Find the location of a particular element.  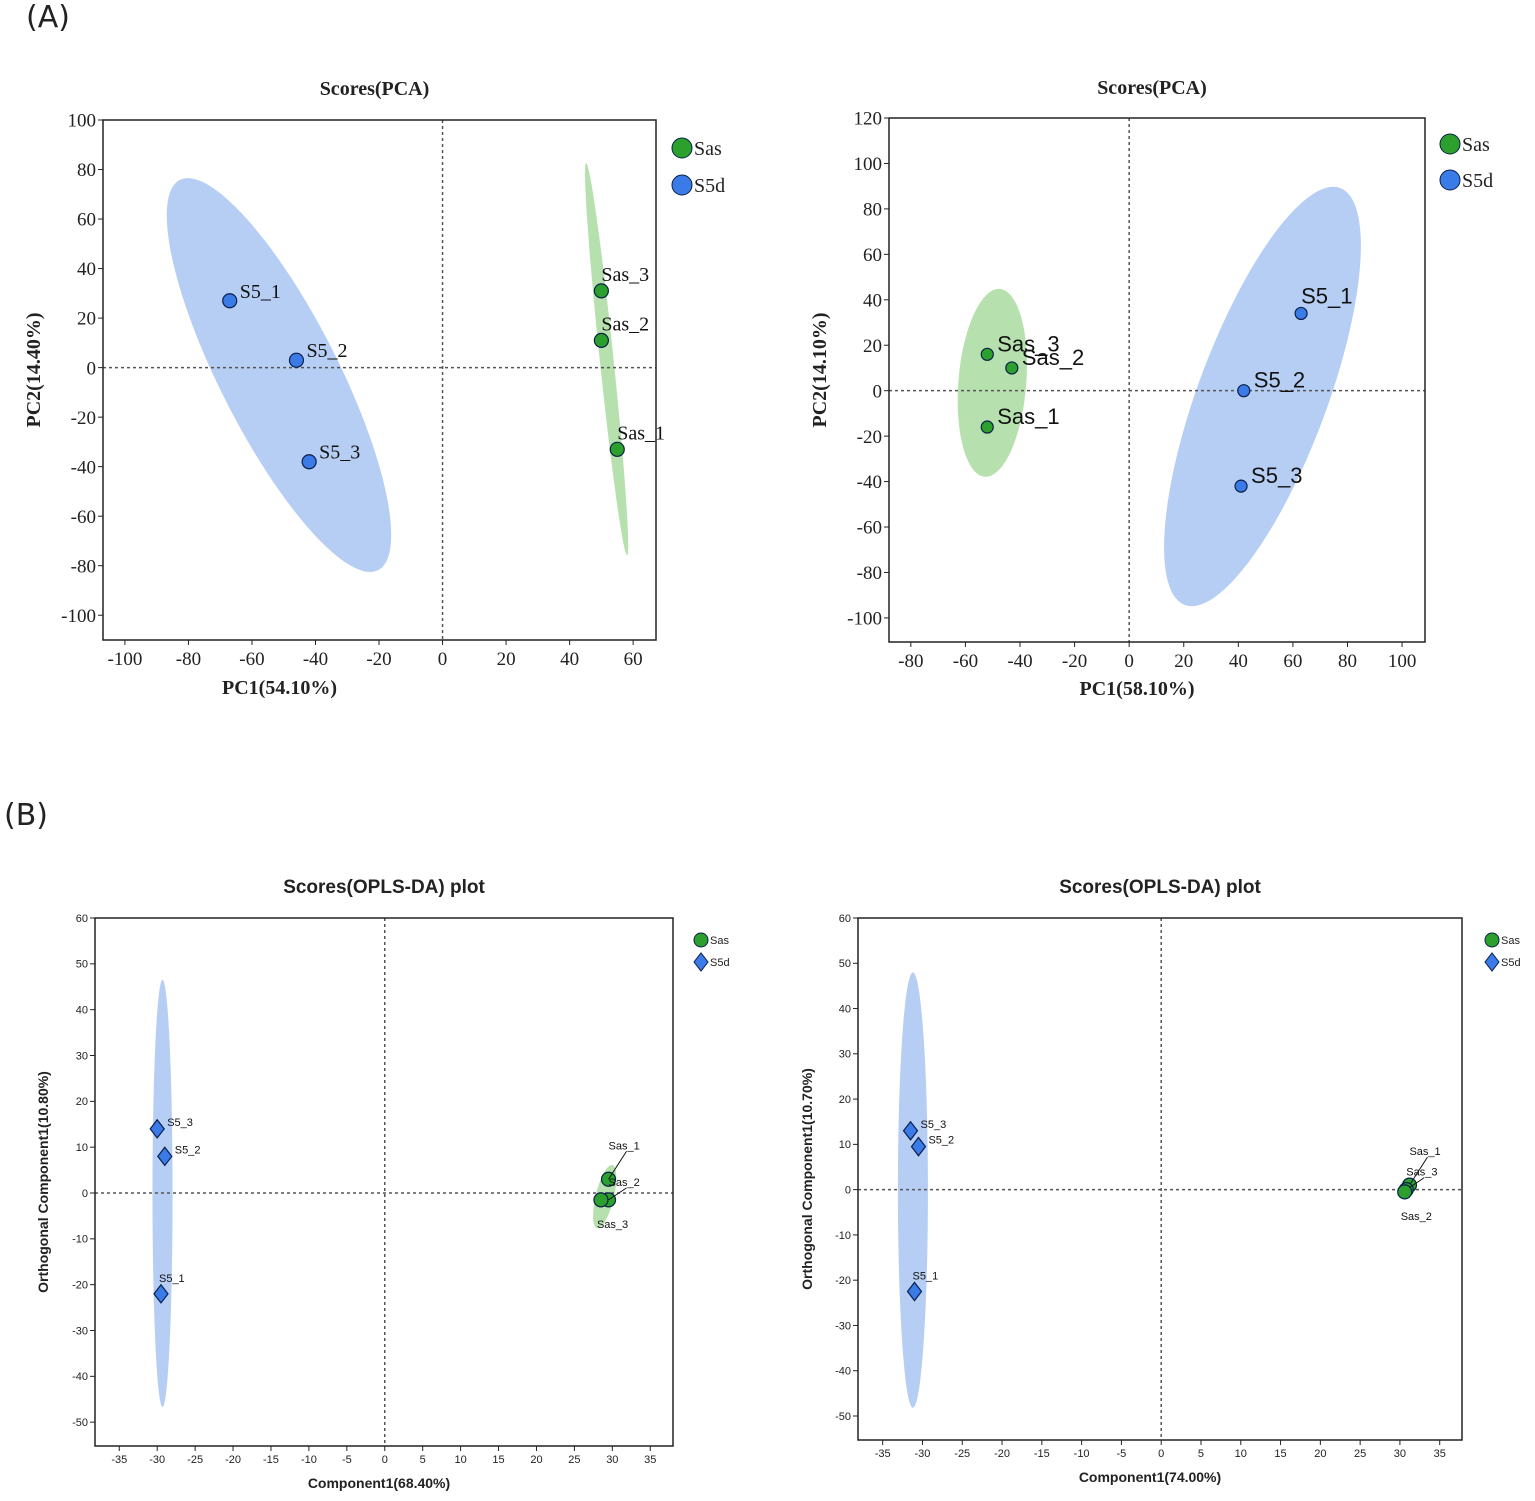

legend-label: Sas is located at coordinates (1510, 941).